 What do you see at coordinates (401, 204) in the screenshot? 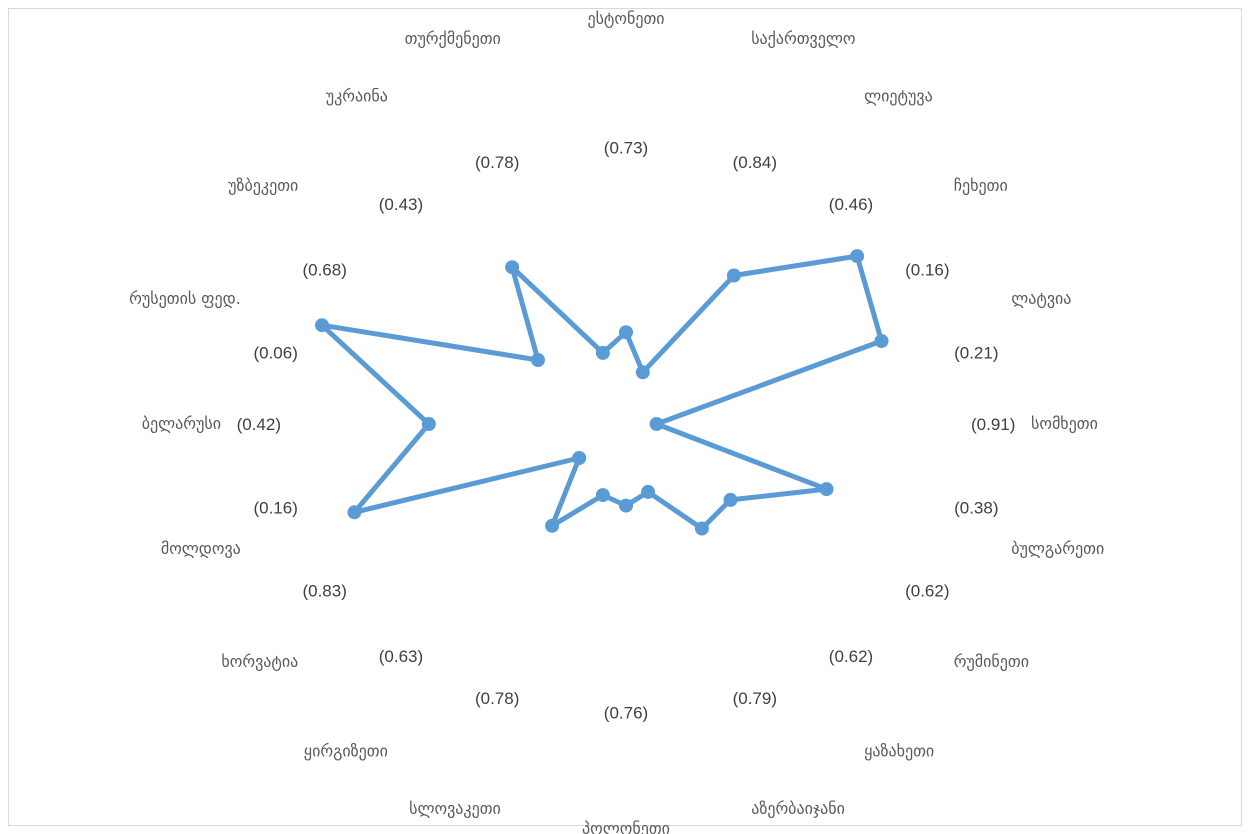
I see `data-label: (0.43)` at bounding box center [401, 204].